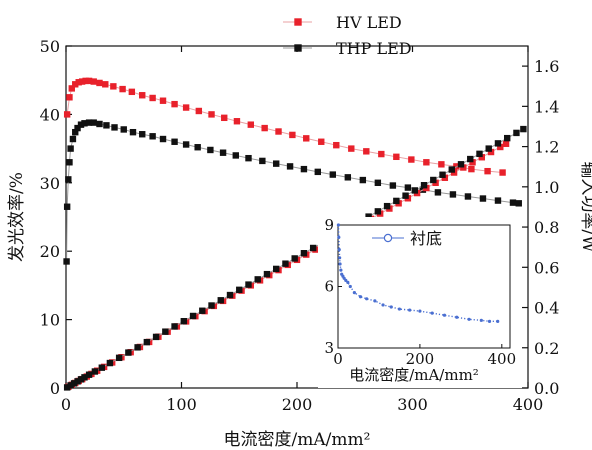 The image size is (592, 450). I want to click on x-tick-label: 300, so click(412, 404).